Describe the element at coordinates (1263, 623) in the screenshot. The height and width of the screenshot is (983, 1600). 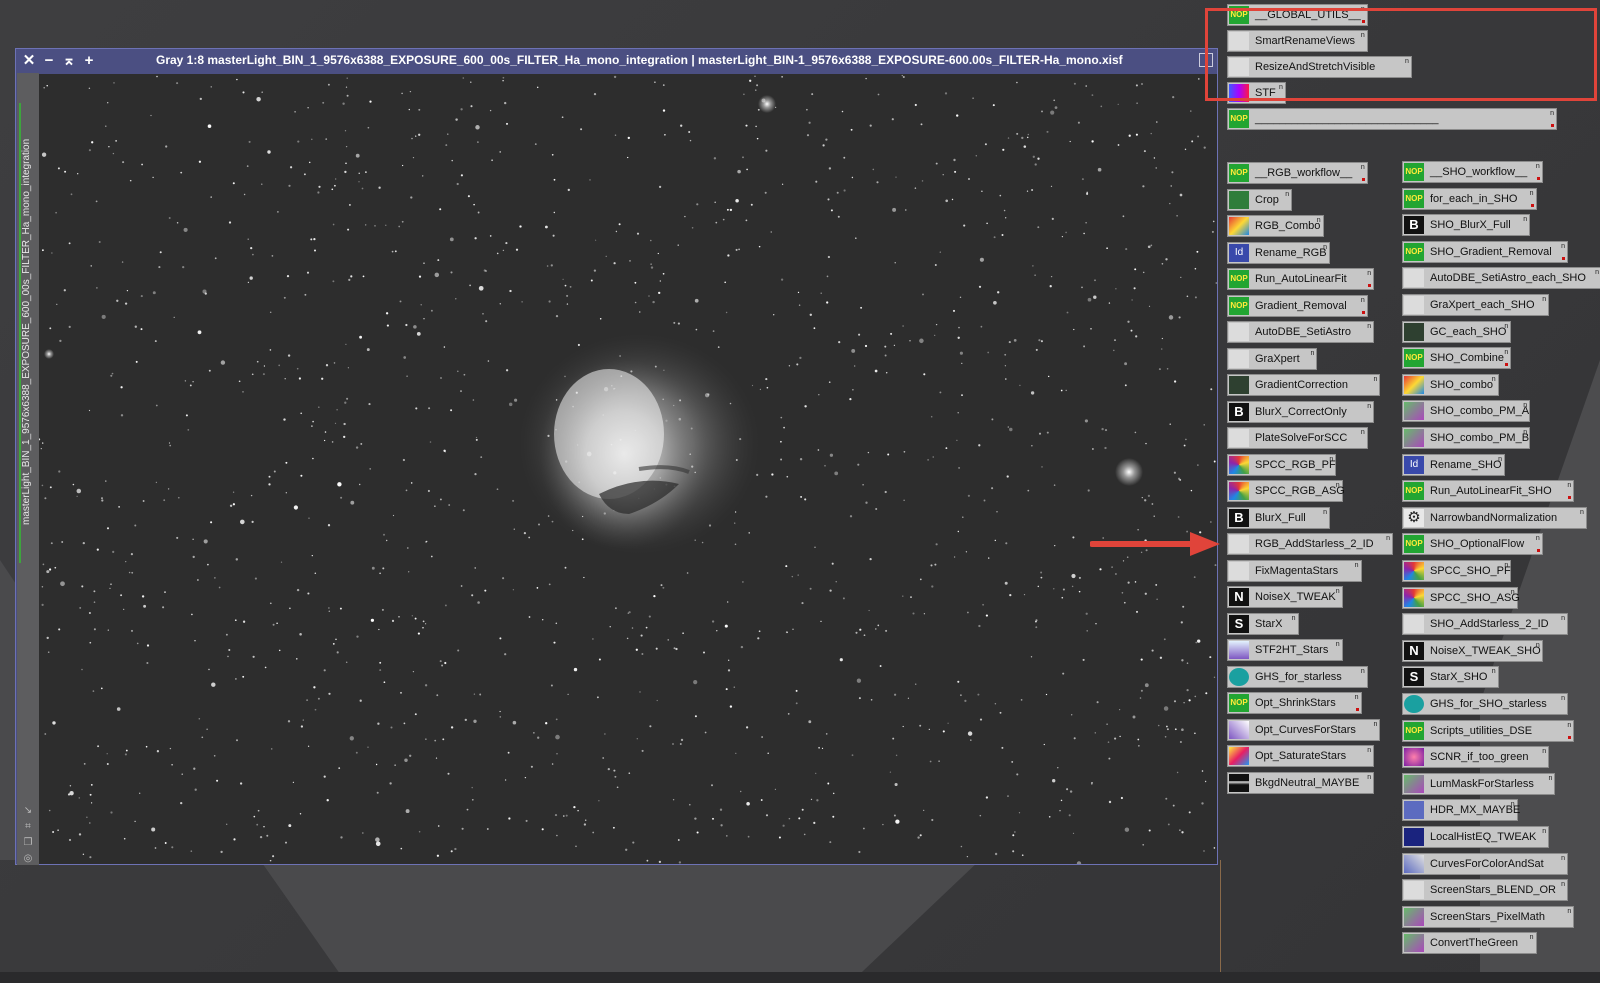
I see `process-icon-starx: S StarX n` at that location.